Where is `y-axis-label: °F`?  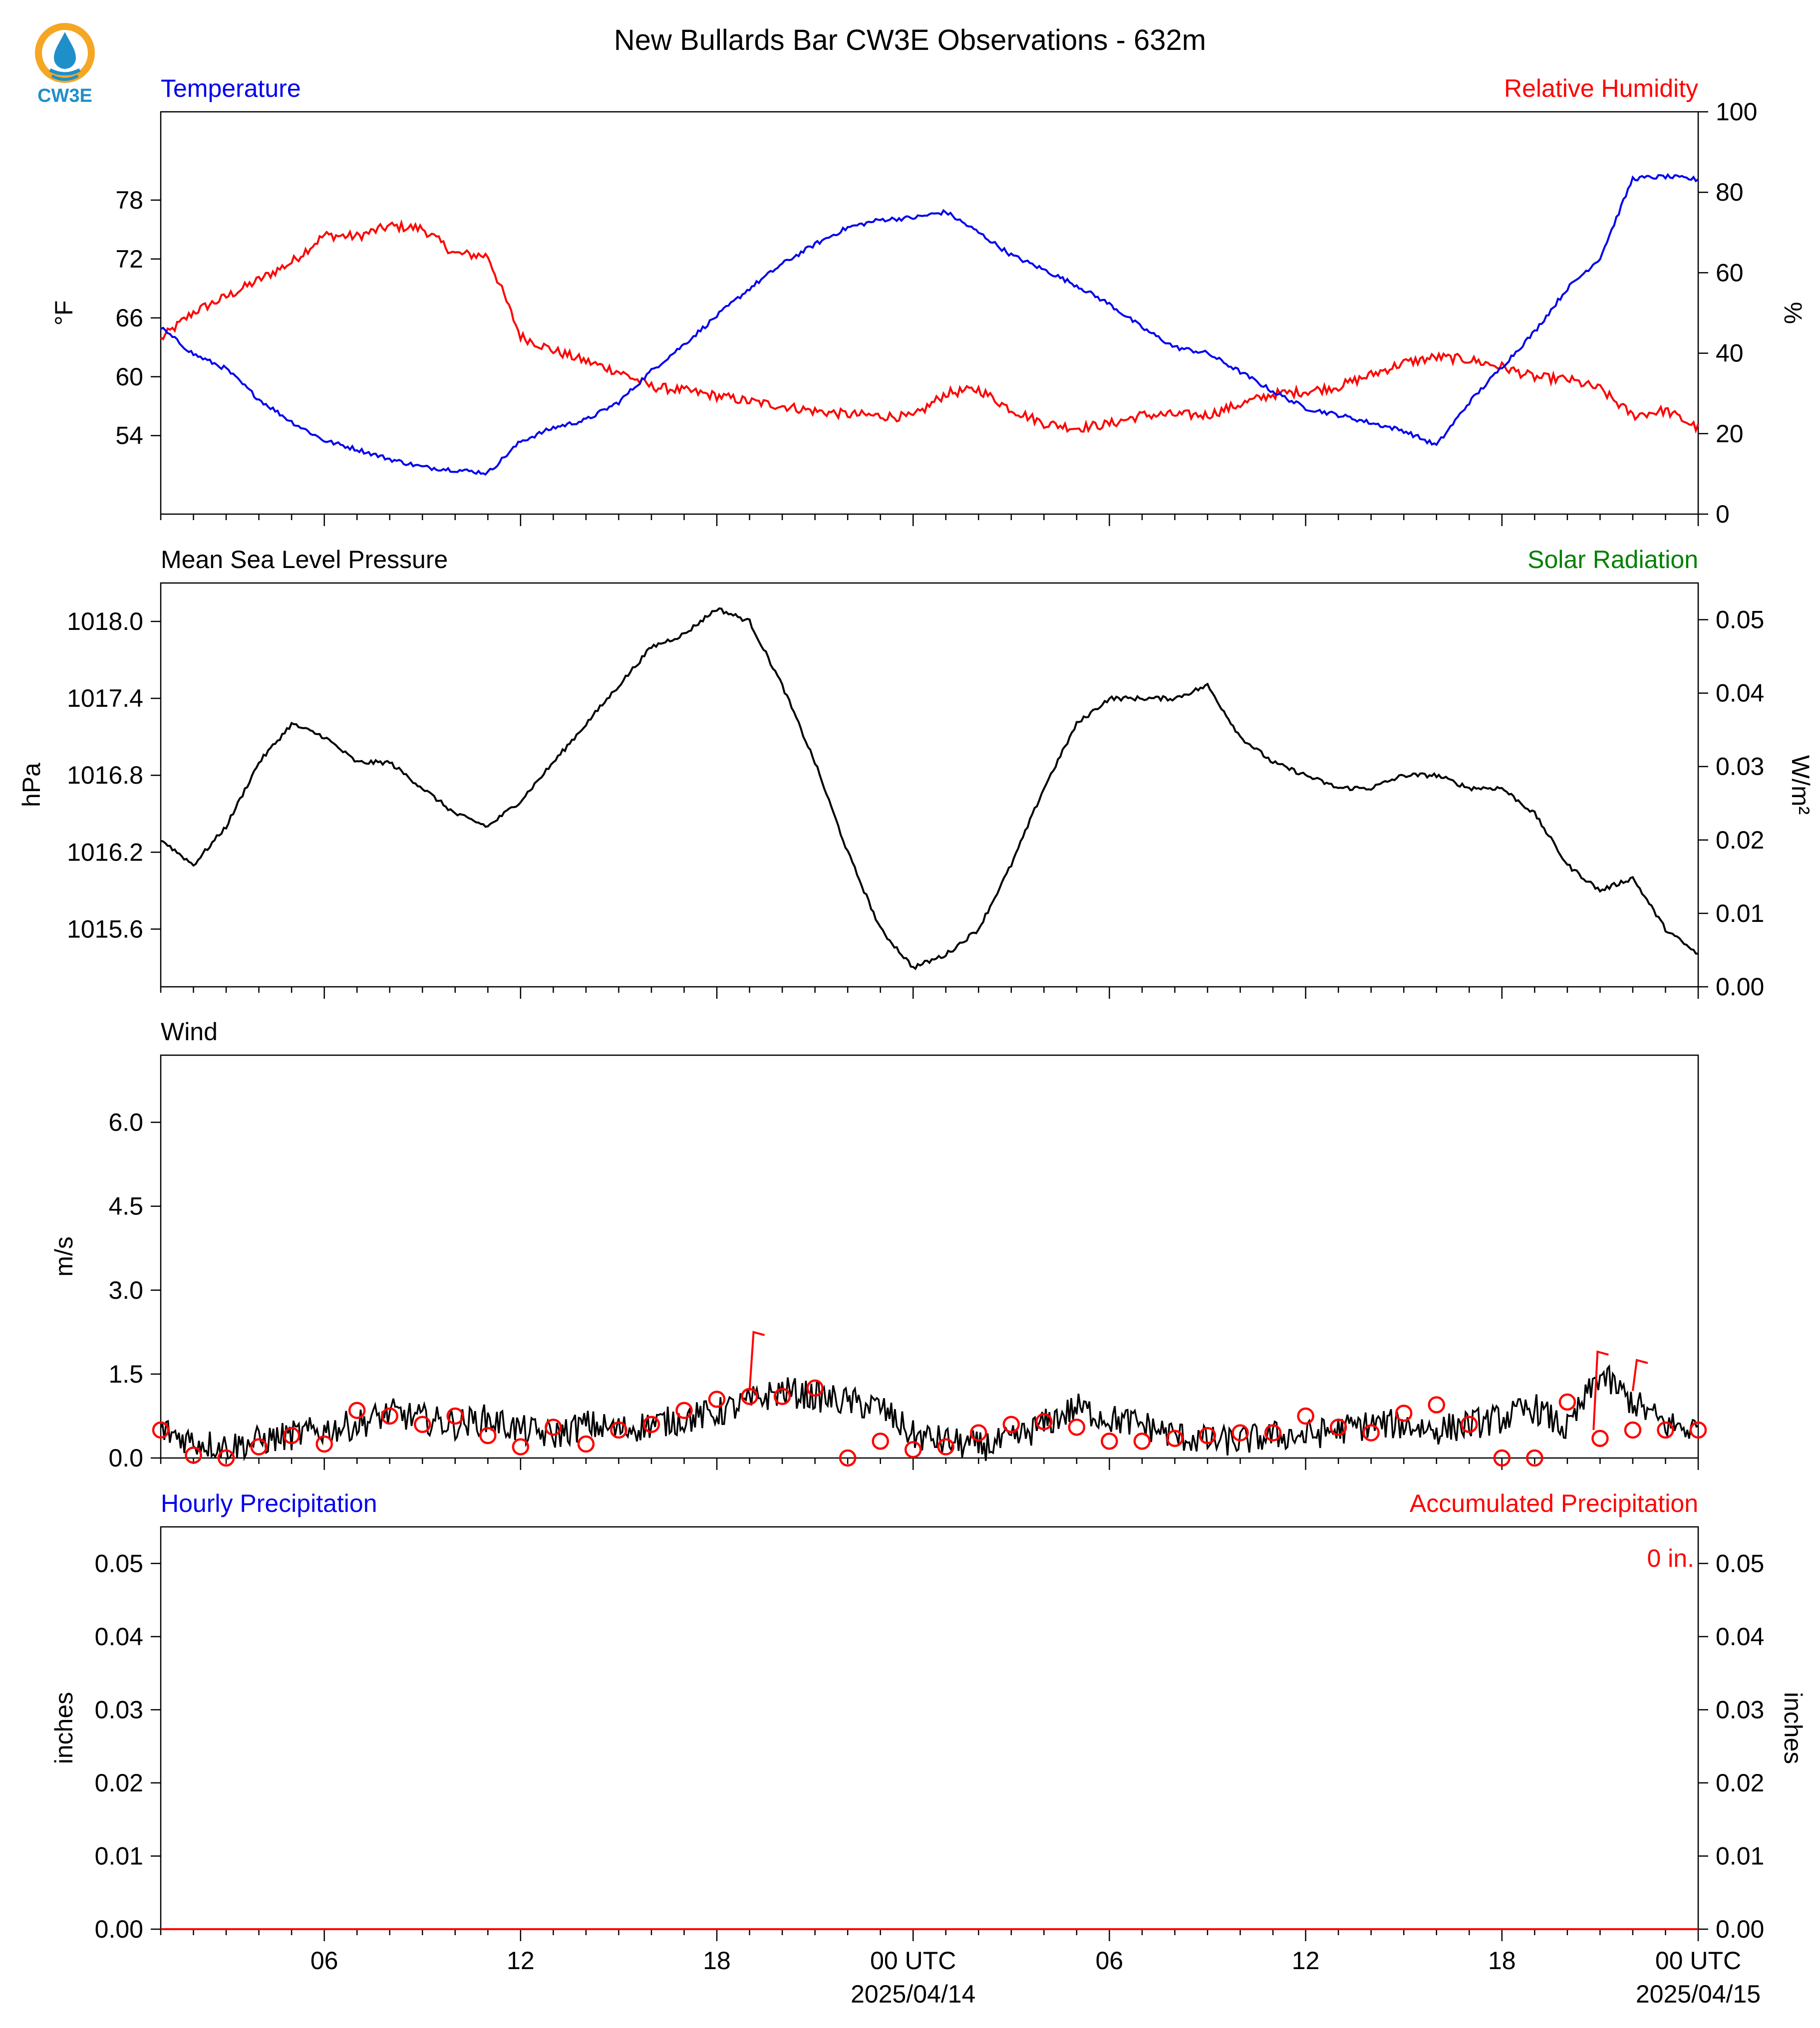 y-axis-label: °F is located at coordinates (64, 313).